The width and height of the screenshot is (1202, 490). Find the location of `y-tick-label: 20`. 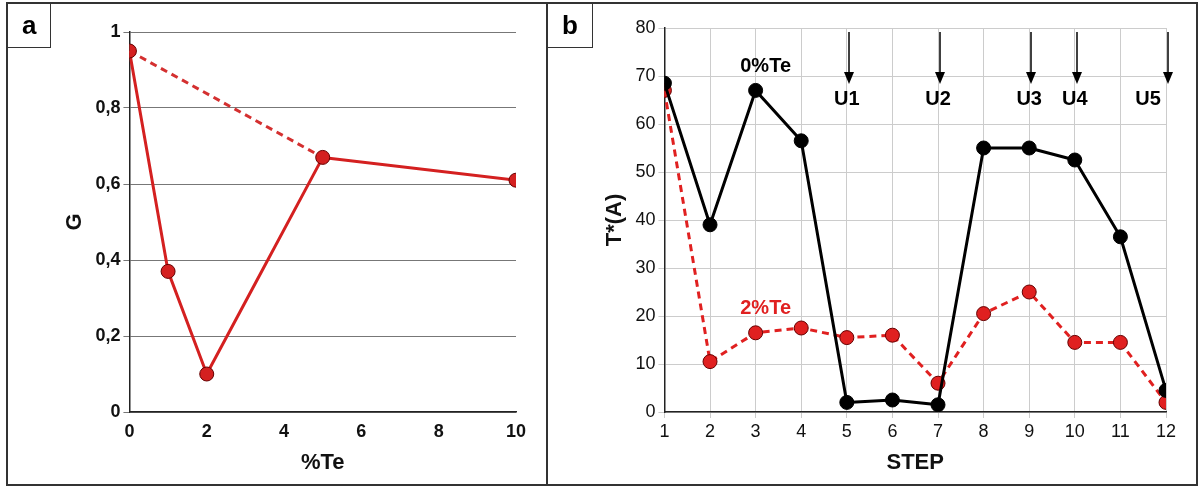

y-tick-label: 20 is located at coordinates (645, 314).